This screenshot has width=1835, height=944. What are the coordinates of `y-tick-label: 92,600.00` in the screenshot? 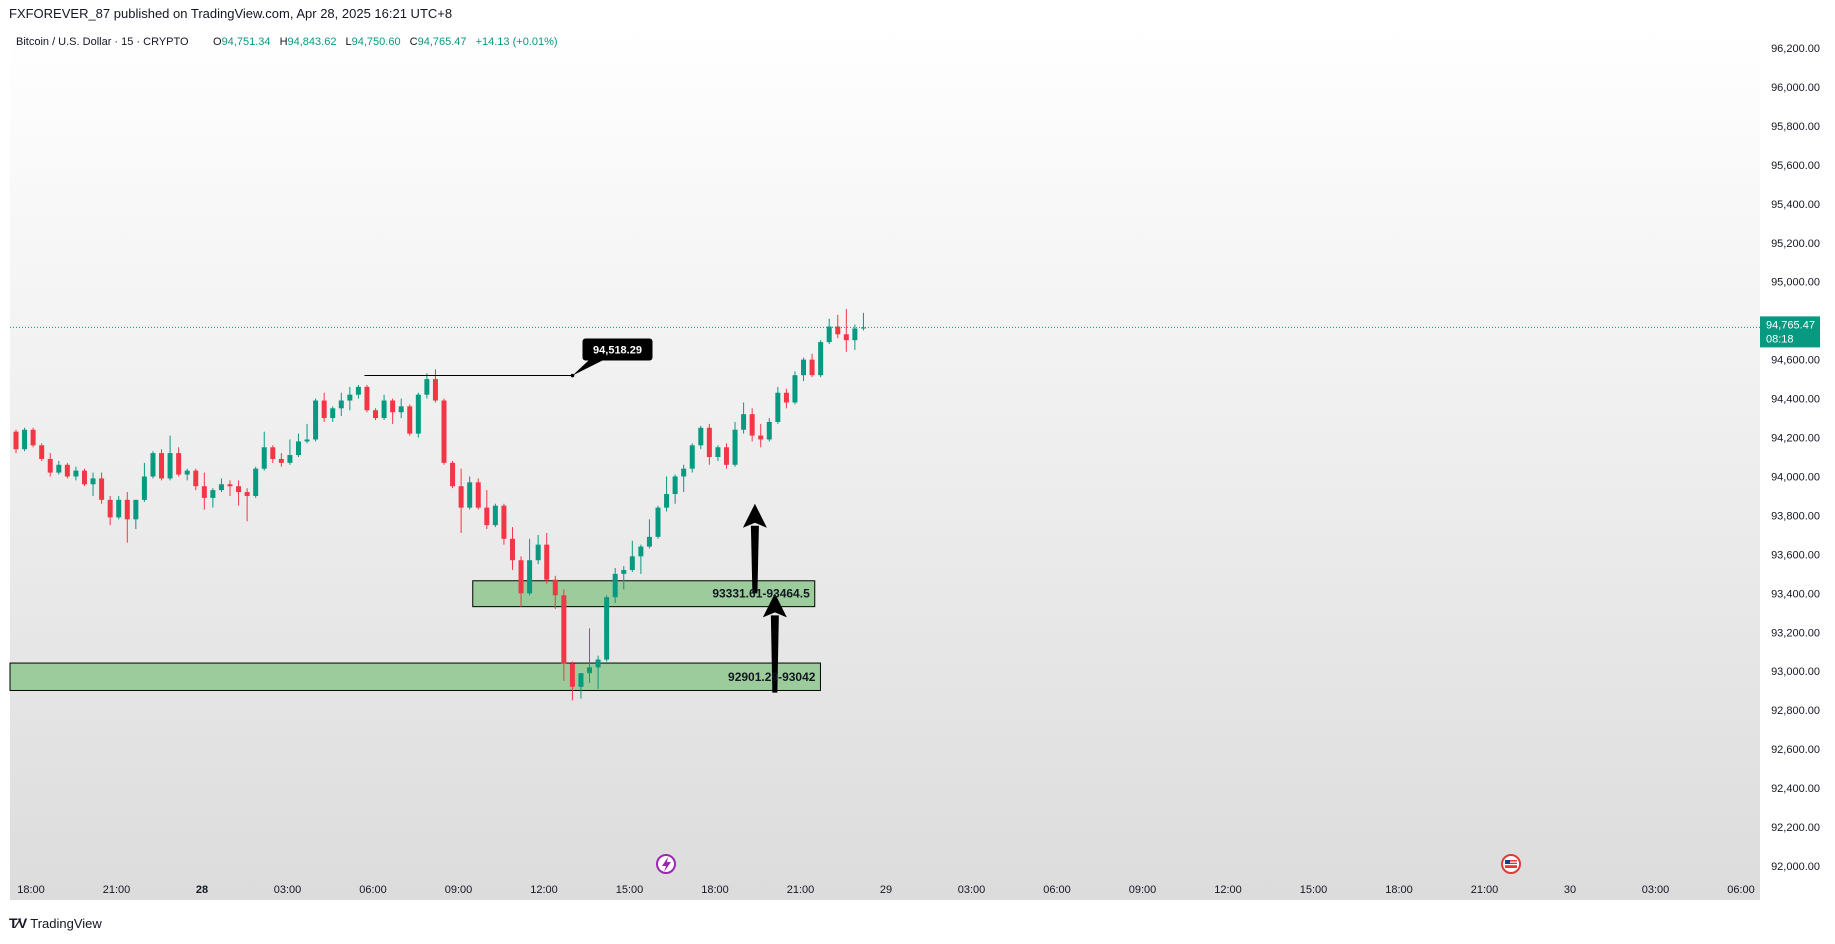 It's located at (1795, 750).